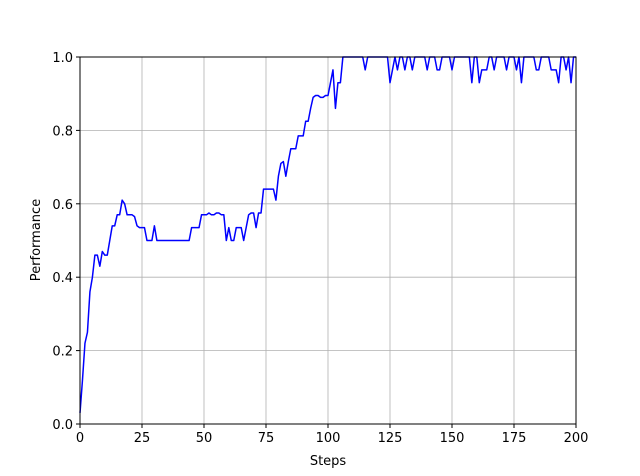 This screenshot has height=476, width=640. I want to click on x-tick-label: 25, so click(142, 438).